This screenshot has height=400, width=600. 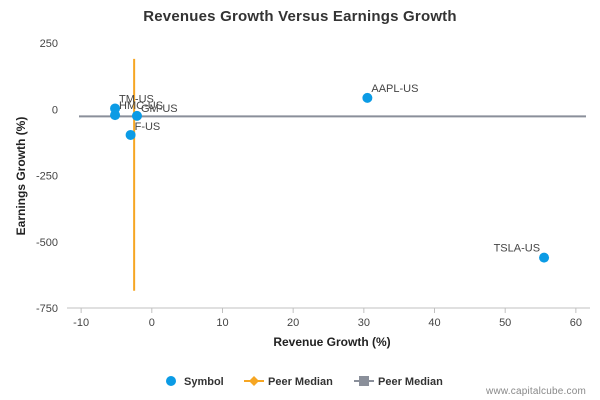 What do you see at coordinates (364, 323) in the screenshot?
I see `x-tick-label: 30` at bounding box center [364, 323].